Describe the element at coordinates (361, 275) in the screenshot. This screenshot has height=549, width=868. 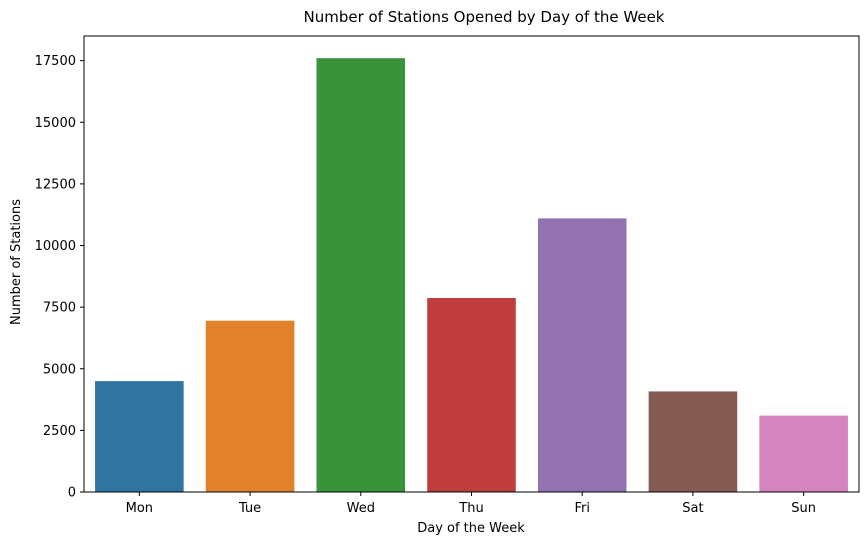
I see `bar-wed` at that location.